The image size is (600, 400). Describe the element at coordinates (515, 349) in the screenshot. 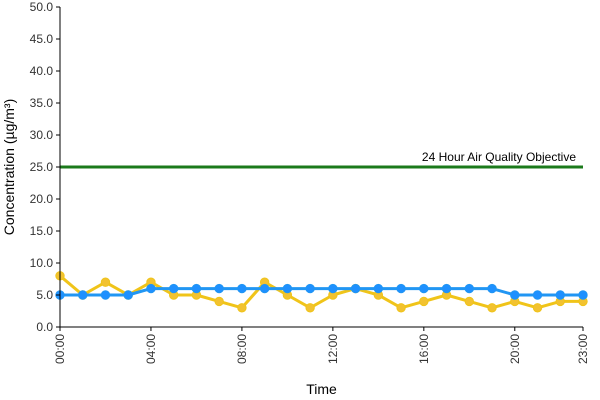

I see `x-tick-label: 20:00` at that location.